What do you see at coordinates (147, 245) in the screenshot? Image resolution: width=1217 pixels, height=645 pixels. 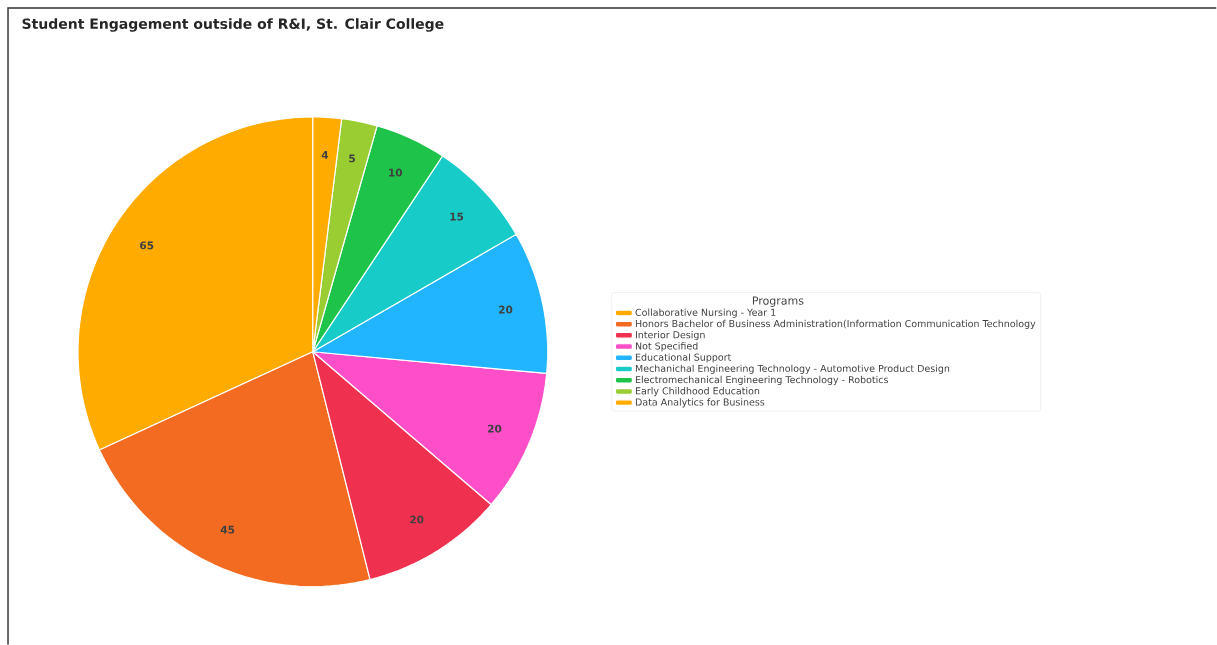 I see `data-label: 65` at bounding box center [147, 245].